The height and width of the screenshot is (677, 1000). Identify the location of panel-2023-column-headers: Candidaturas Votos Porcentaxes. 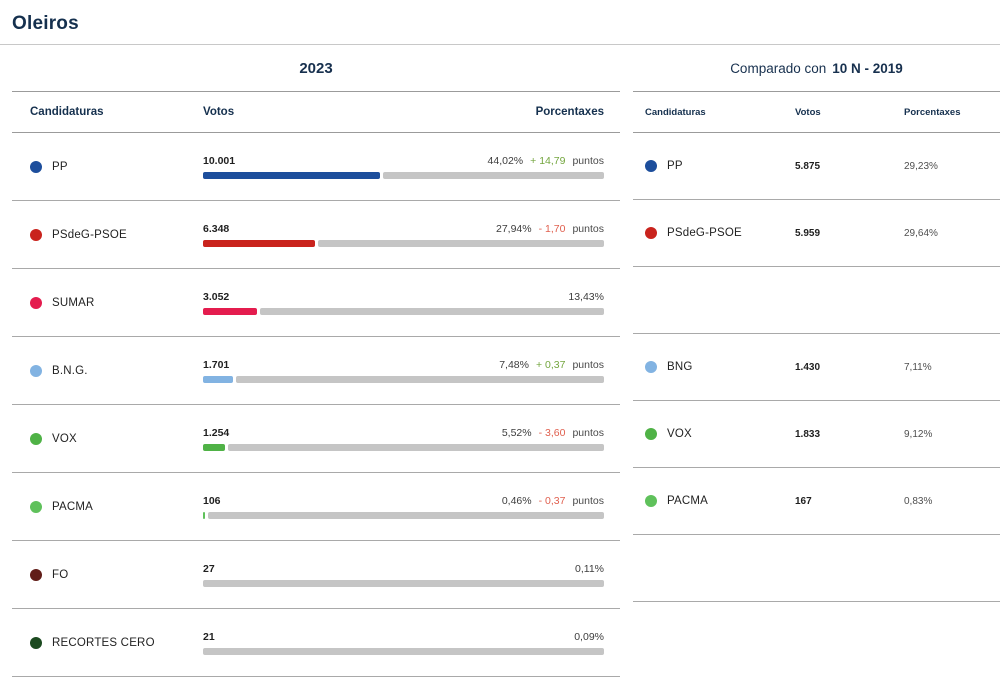
(316, 112).